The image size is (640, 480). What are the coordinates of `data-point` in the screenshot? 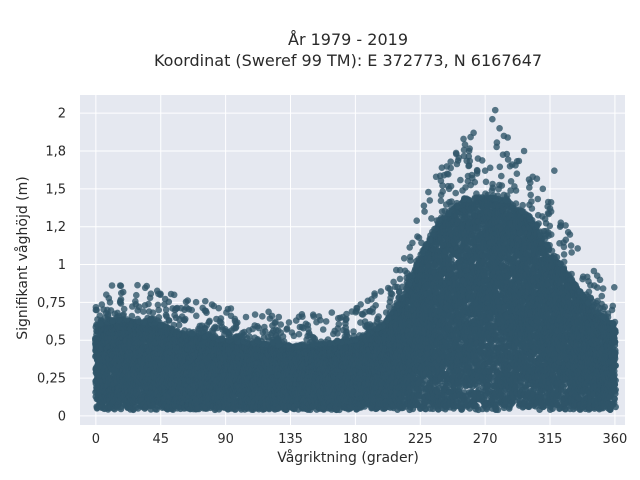 It's located at (121, 409).